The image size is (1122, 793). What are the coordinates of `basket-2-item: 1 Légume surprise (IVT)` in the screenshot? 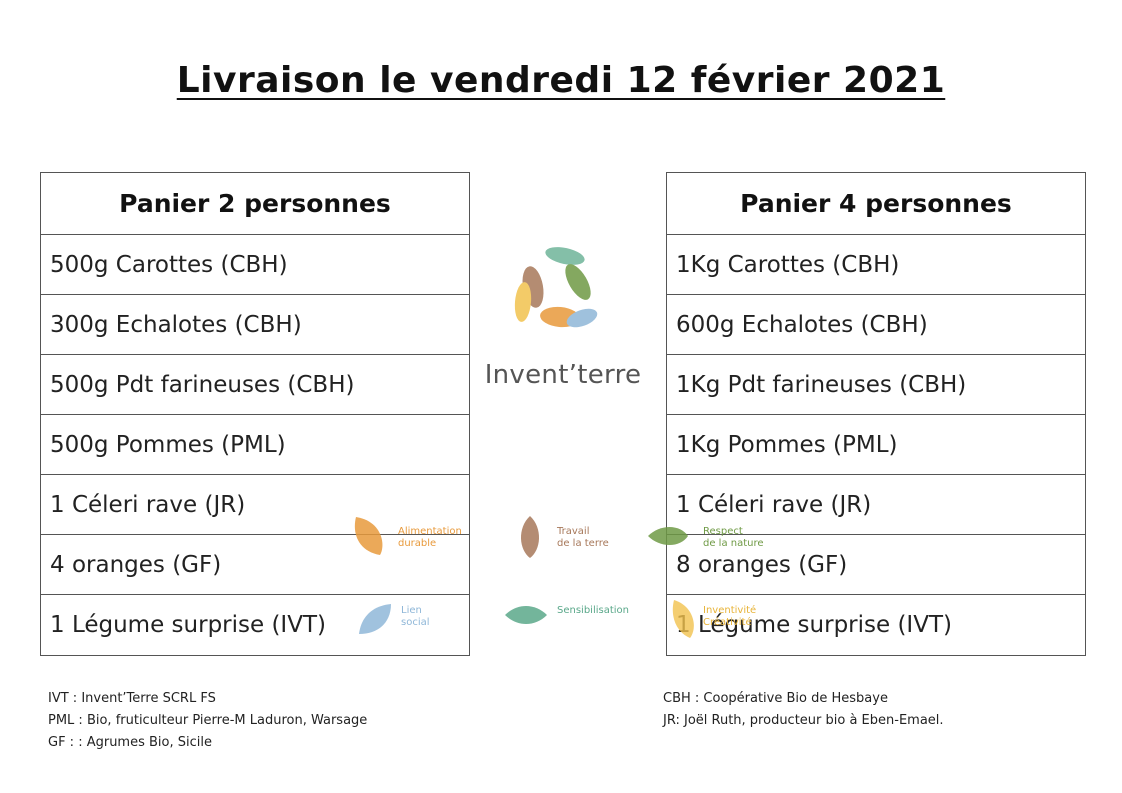 It's located at (188, 625).